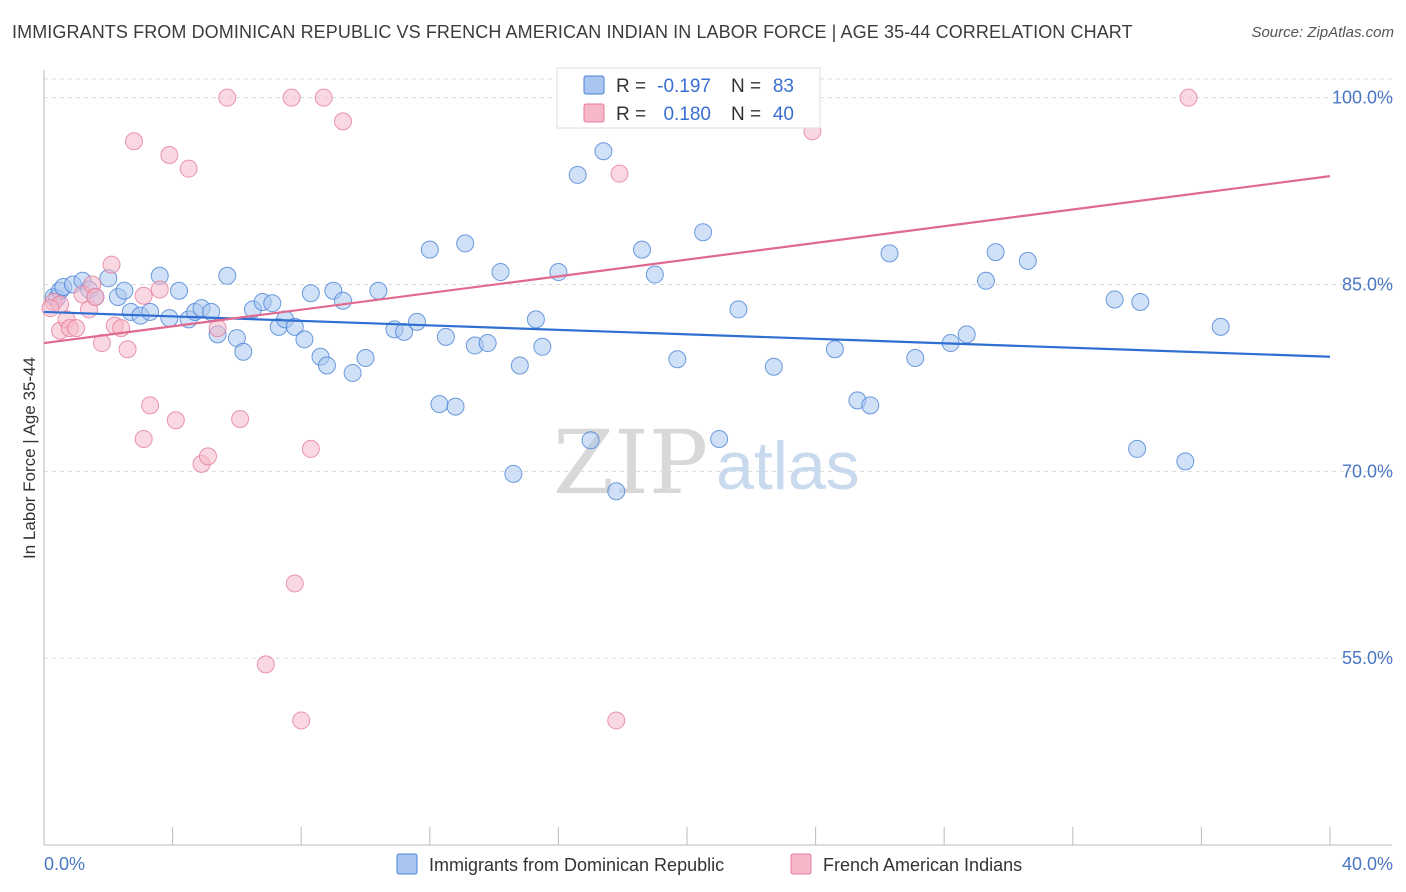 This screenshot has height=892, width=1406. What do you see at coordinates (1322, 32) in the screenshot?
I see `source-label: Source: ZipAtlas.com` at bounding box center [1322, 32].